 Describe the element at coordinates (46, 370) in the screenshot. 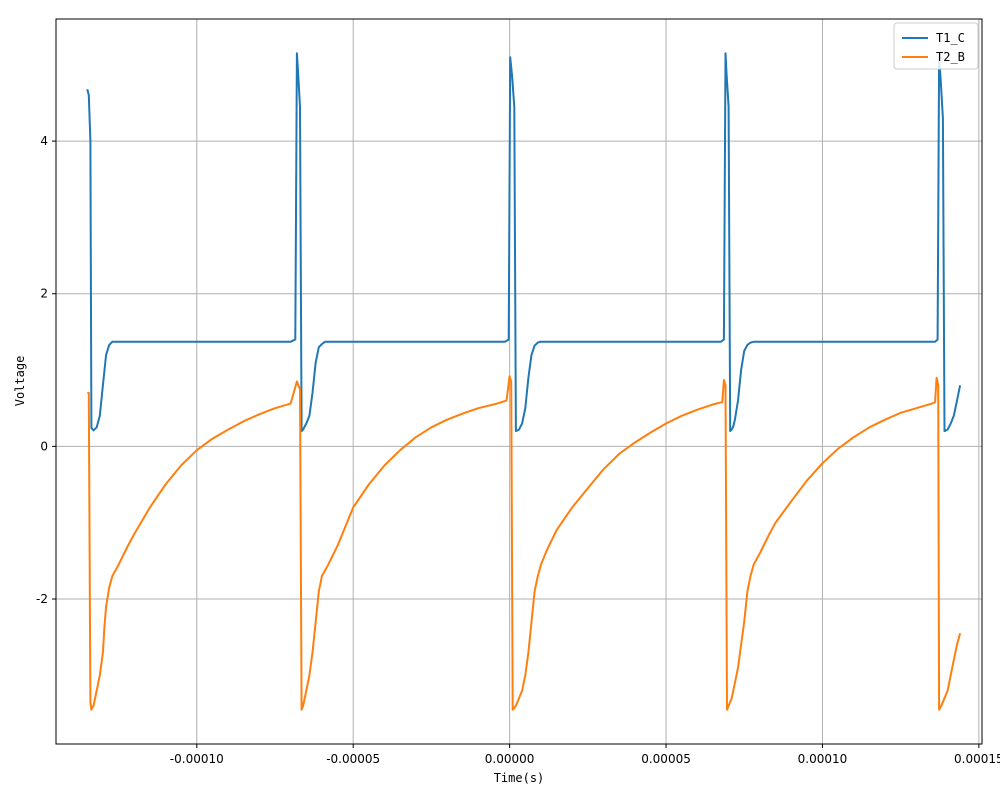

I see `y-axis-ticks: -2 0 2 4` at that location.